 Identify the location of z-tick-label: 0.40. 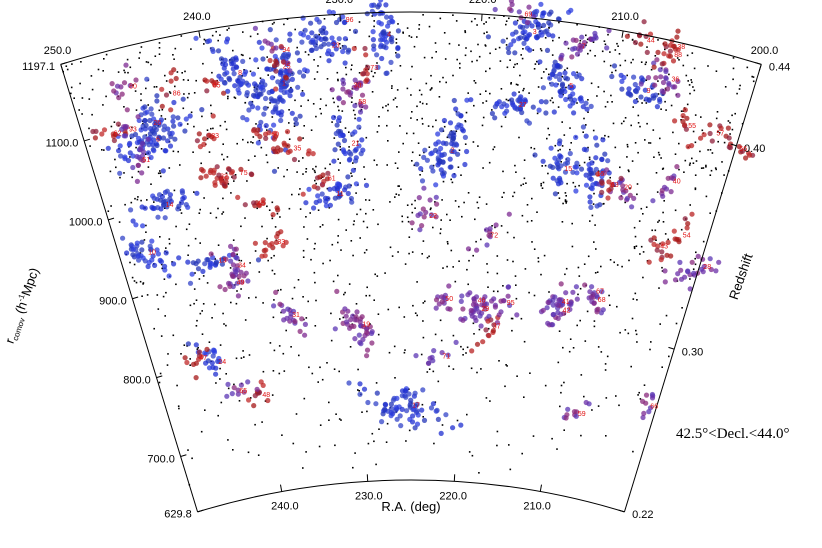
(754, 149).